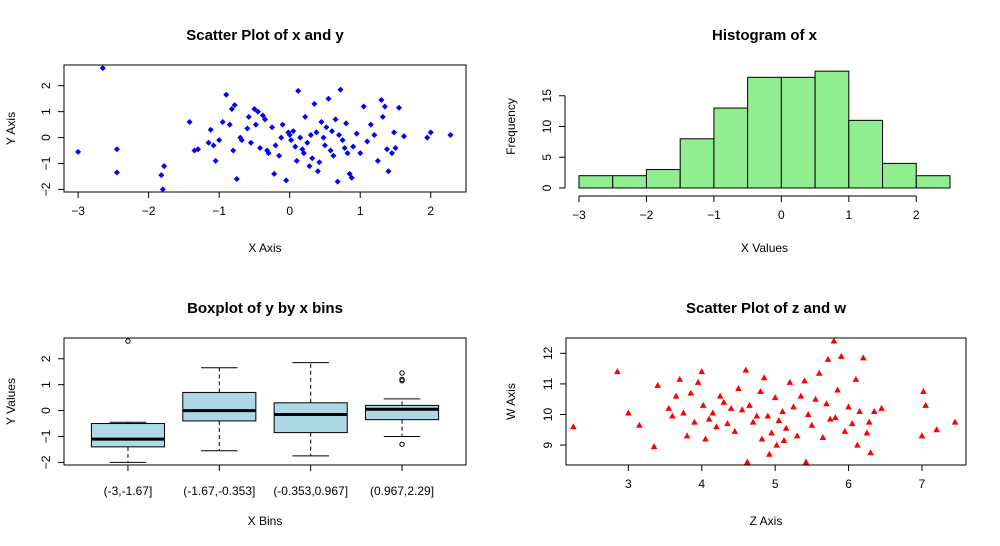  I want to click on x-axis-label: Z Axis, so click(766, 521).